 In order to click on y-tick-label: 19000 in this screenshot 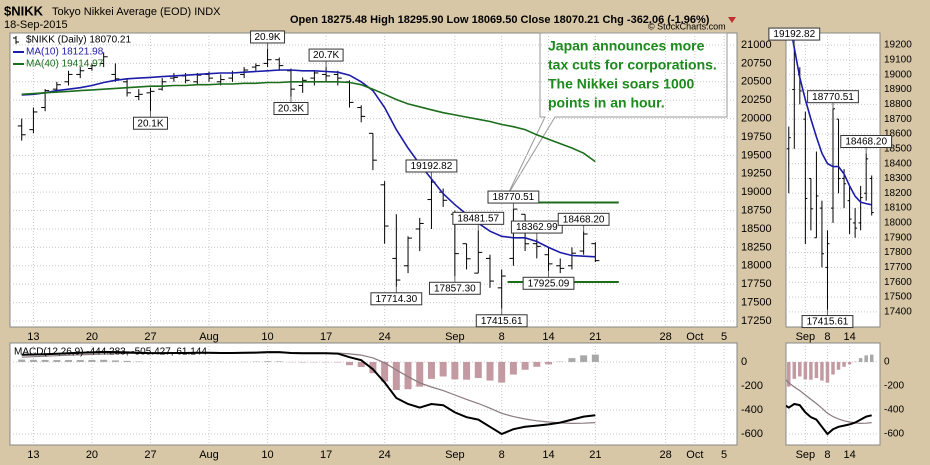, I will do `click(898, 74)`.